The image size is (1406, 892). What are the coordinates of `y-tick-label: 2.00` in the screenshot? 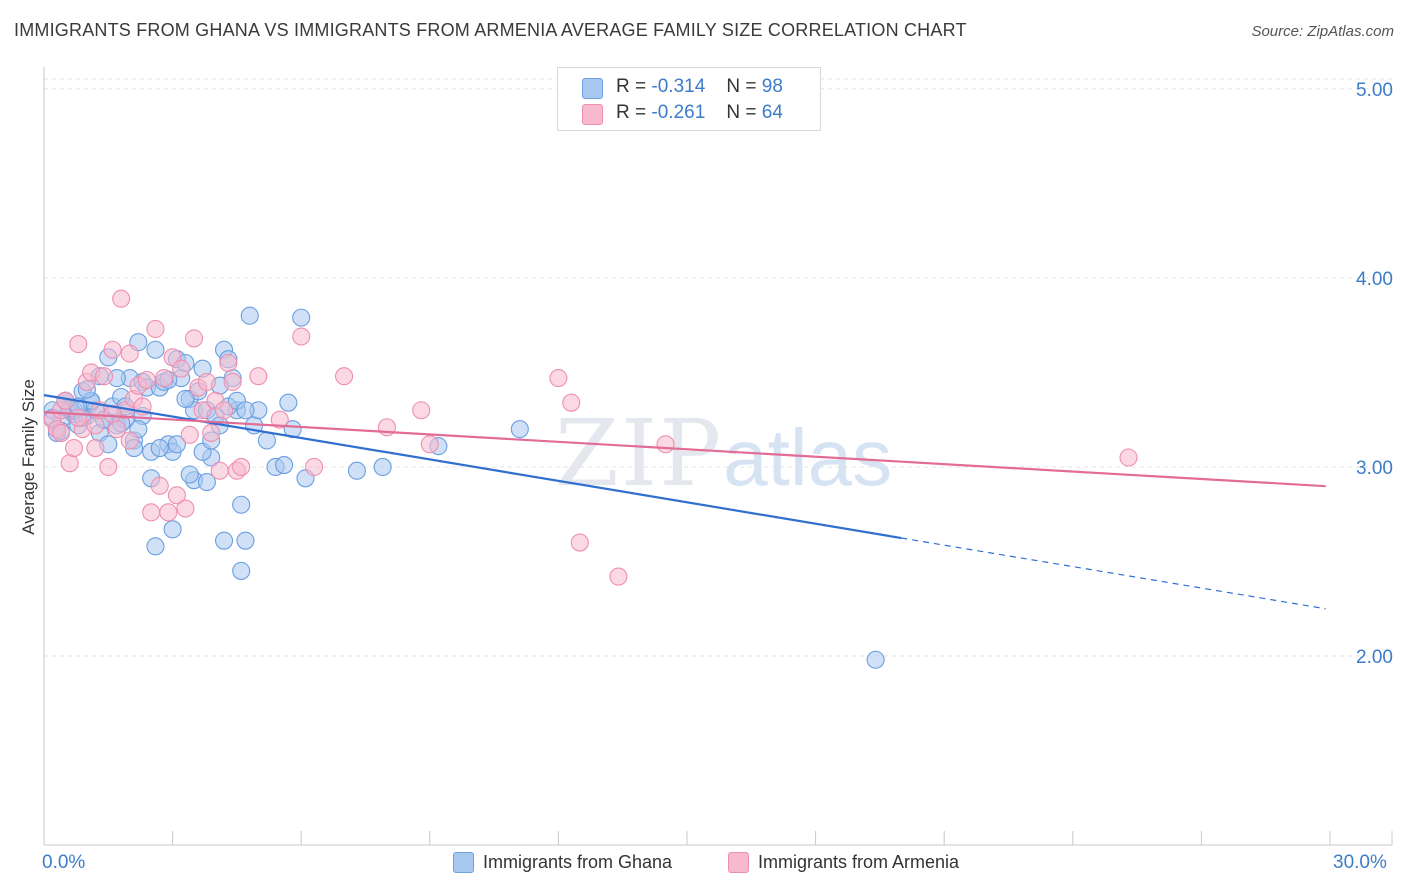 It's located at (1374, 657).